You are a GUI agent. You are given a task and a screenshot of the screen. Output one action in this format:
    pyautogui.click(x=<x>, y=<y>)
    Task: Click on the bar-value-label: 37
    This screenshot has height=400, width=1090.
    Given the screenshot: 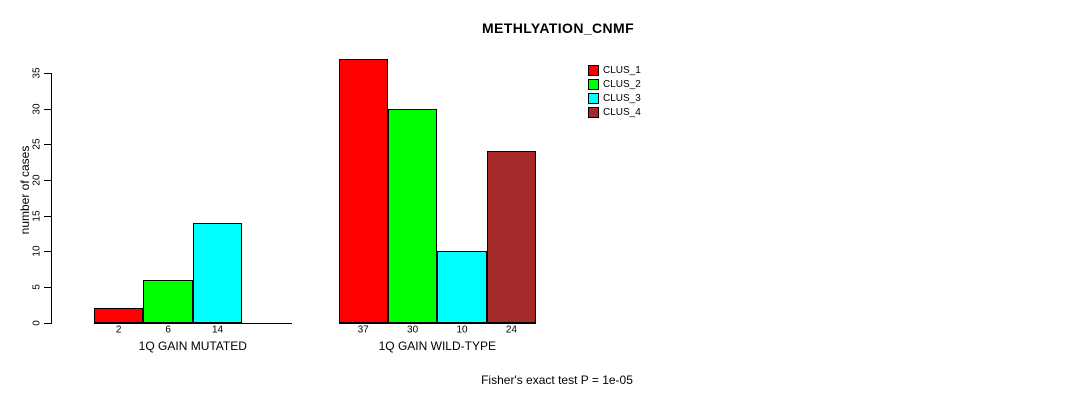 What is the action you would take?
    pyautogui.click(x=363, y=330)
    